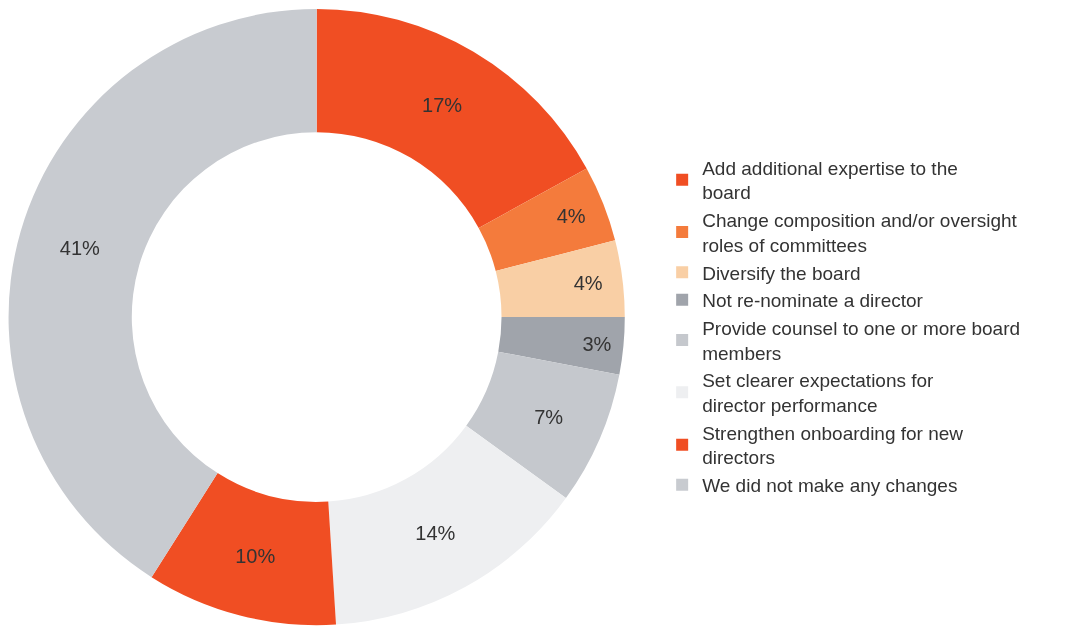 This screenshot has width=1068, height=634. Describe the element at coordinates (80, 248) in the screenshot. I see `data-label: 41%` at that location.